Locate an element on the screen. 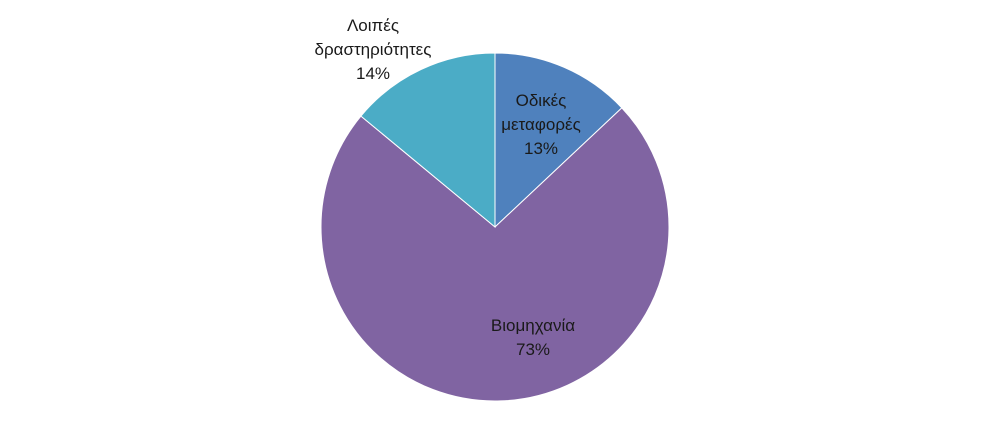  slice-percent-label: 73% is located at coordinates (533, 349).